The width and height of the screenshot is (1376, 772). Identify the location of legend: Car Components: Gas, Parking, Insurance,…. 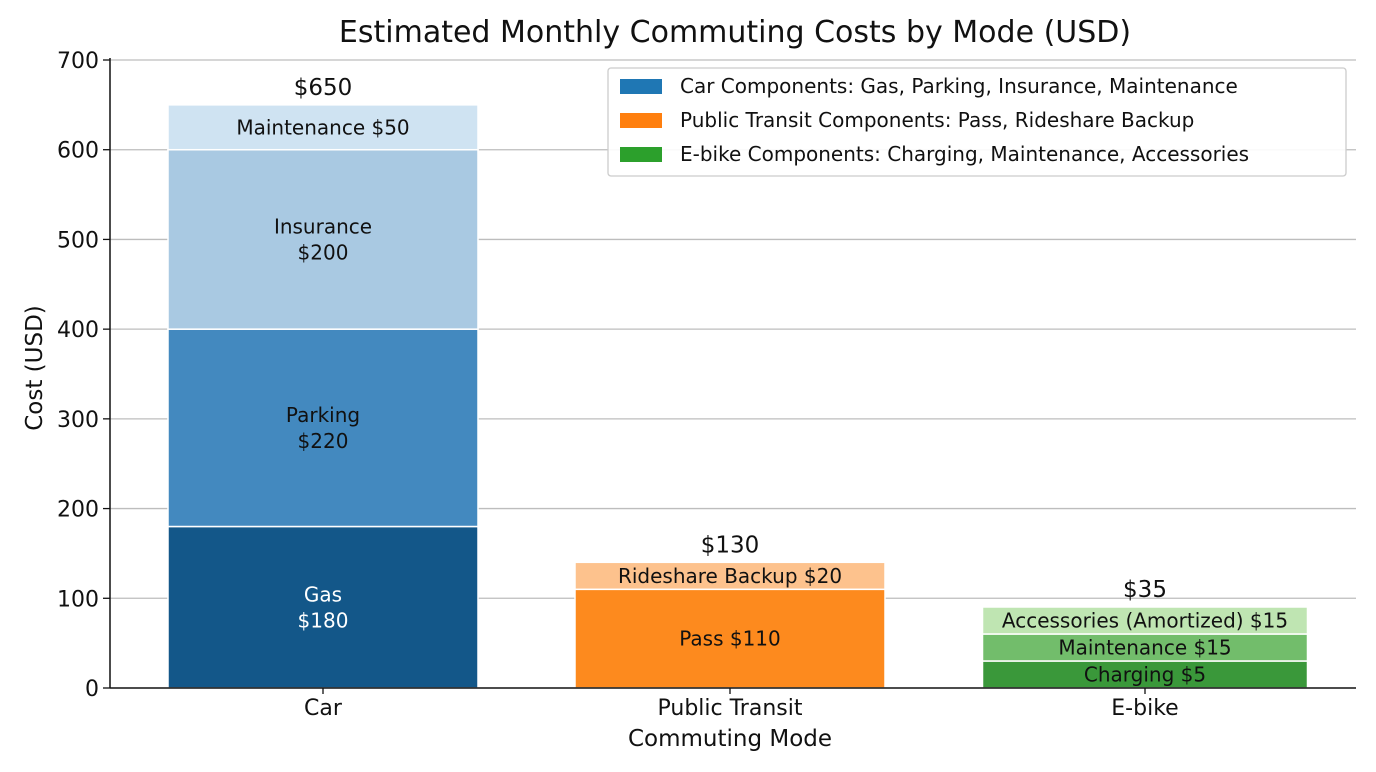
(977, 122).